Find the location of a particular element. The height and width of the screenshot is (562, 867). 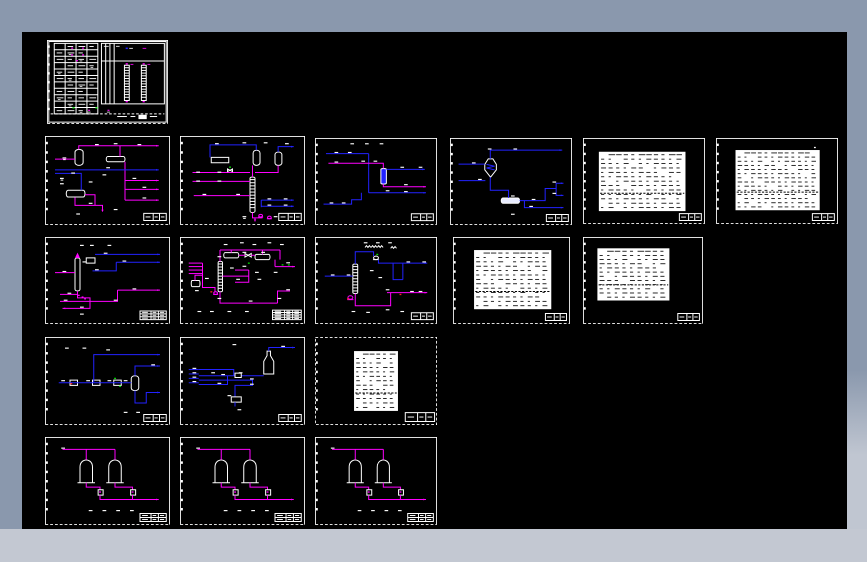

sheet-drawing-legend is located at coordinates (107, 82).